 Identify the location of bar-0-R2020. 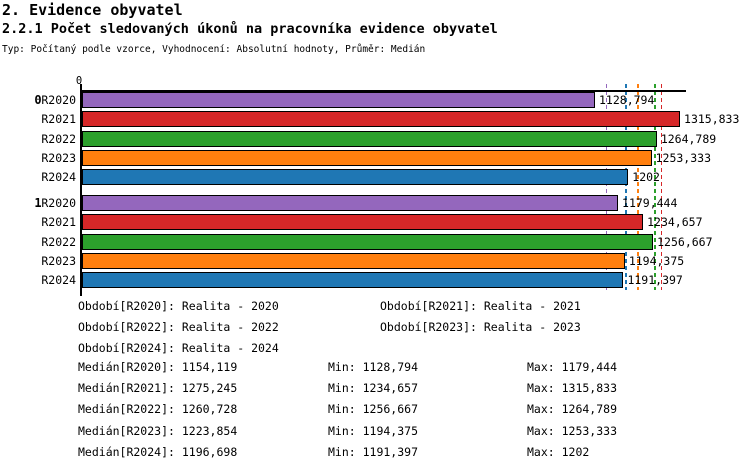
(338, 100).